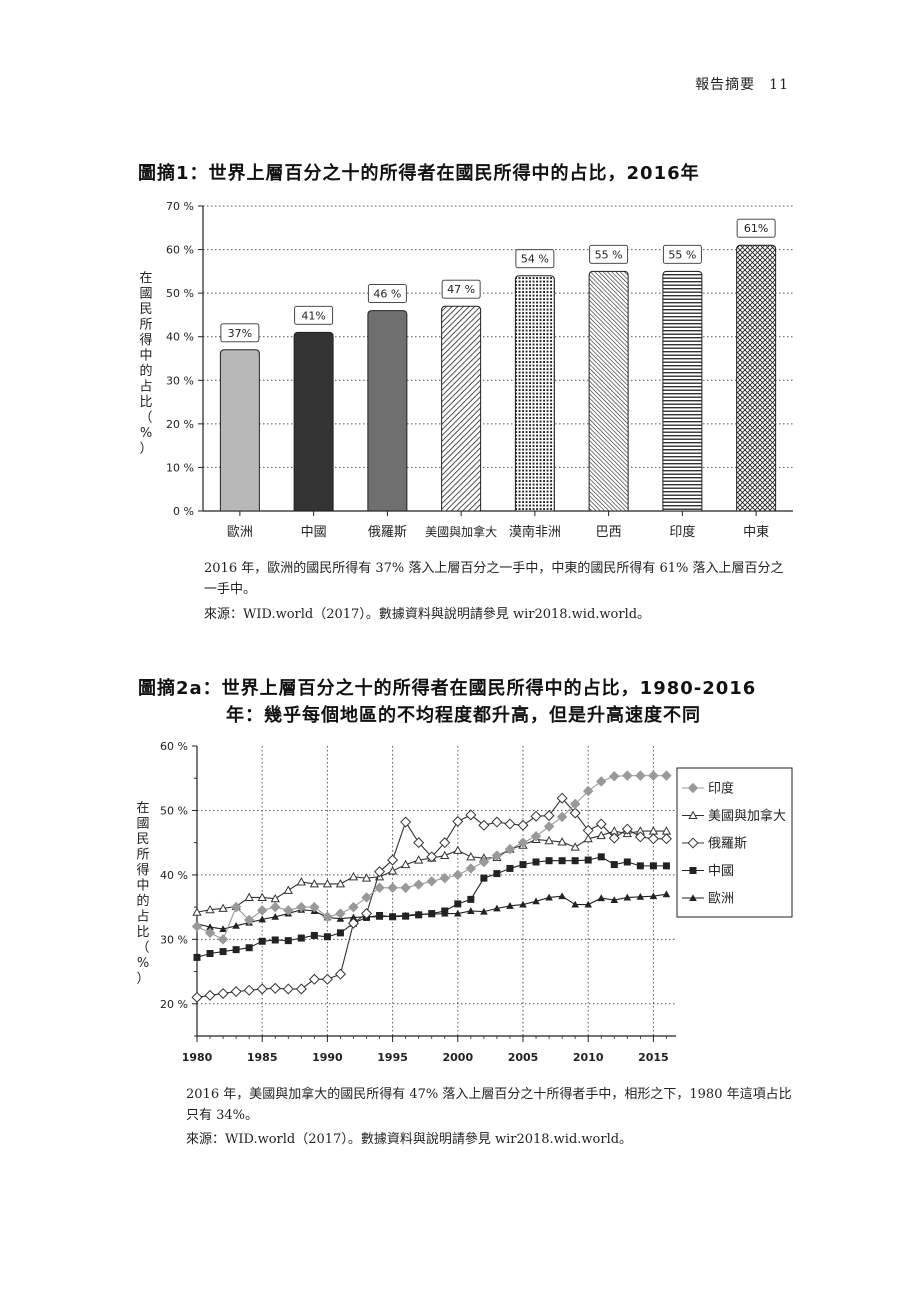 The image size is (907, 1304). Describe the element at coordinates (174, 875) in the screenshot. I see `y-tick-label: 40 %` at that location.